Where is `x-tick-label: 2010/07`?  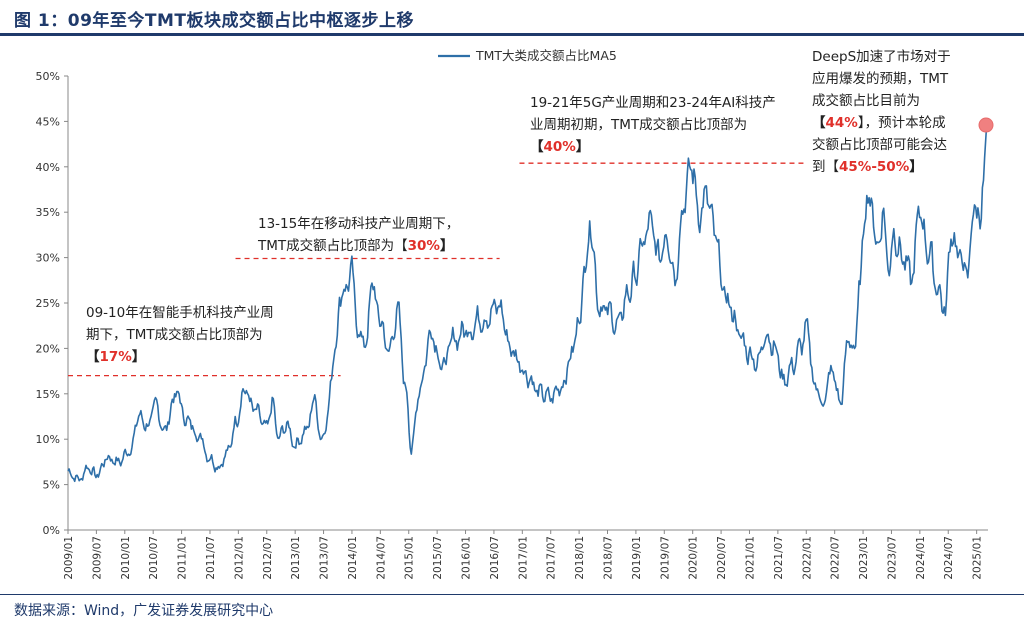
x-tick-label: 2010/07 is located at coordinates (154, 558).